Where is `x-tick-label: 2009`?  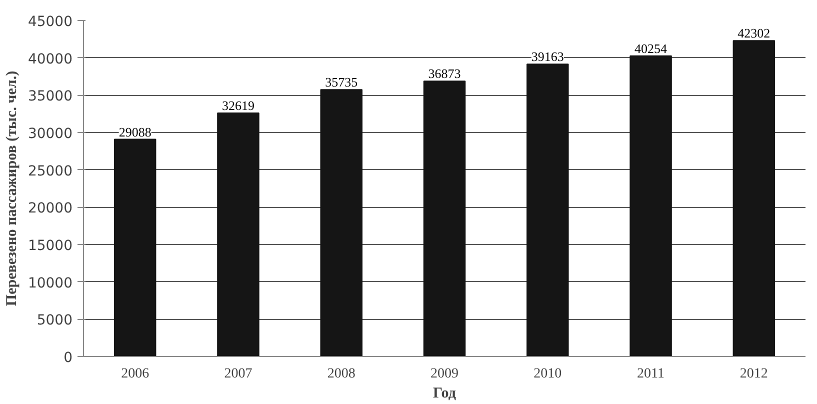
x-tick-label: 2009 is located at coordinates (444, 374).